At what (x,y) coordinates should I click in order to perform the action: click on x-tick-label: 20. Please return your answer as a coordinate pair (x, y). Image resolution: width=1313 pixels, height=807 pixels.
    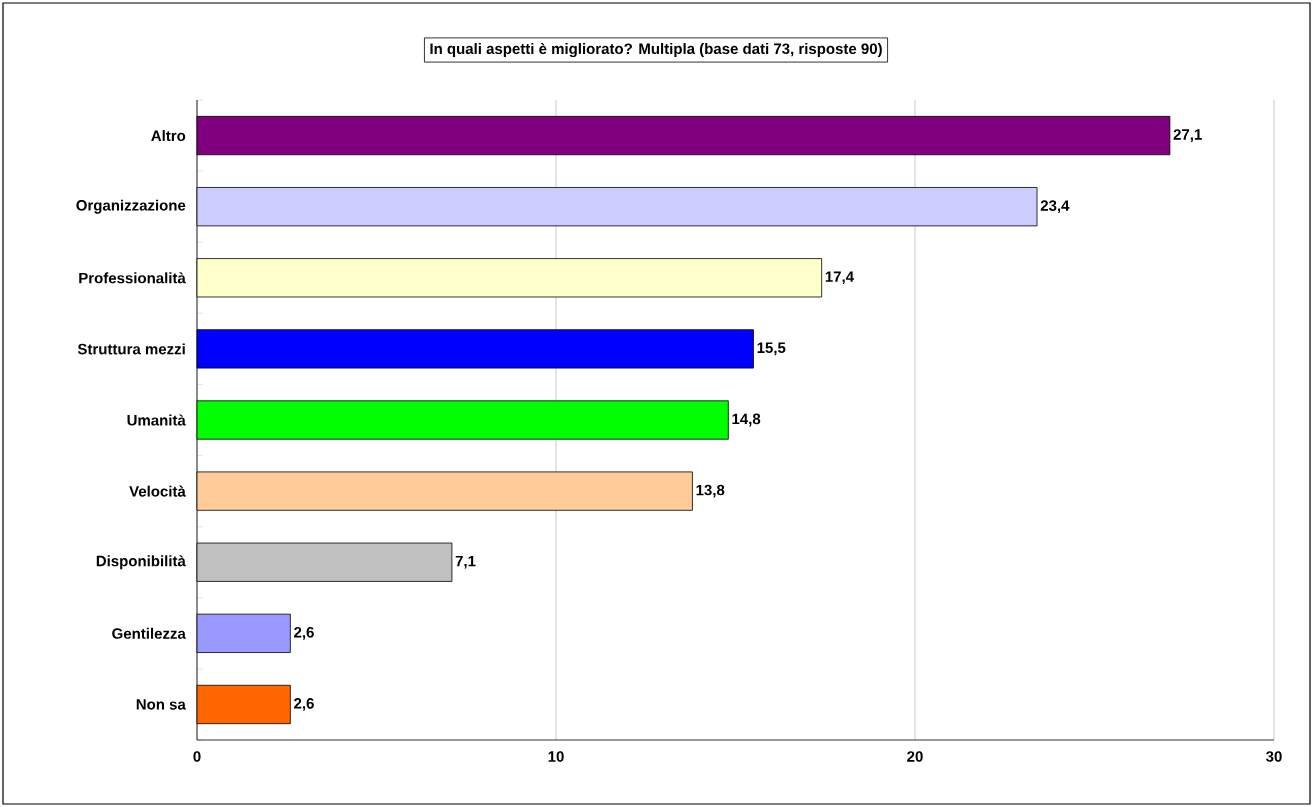
    Looking at the image, I should click on (915, 756).